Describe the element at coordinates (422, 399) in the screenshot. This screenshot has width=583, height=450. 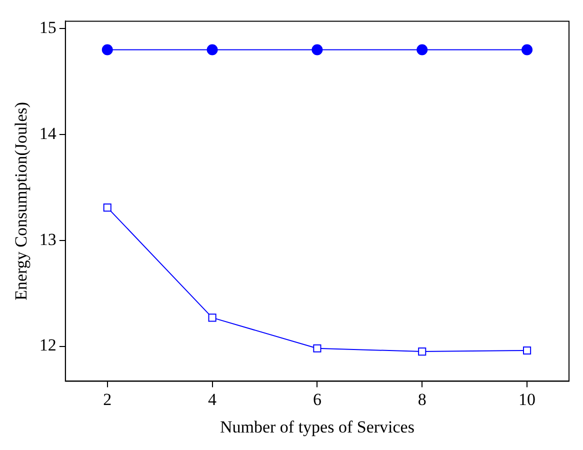
I see `x-tick-label: 8` at that location.